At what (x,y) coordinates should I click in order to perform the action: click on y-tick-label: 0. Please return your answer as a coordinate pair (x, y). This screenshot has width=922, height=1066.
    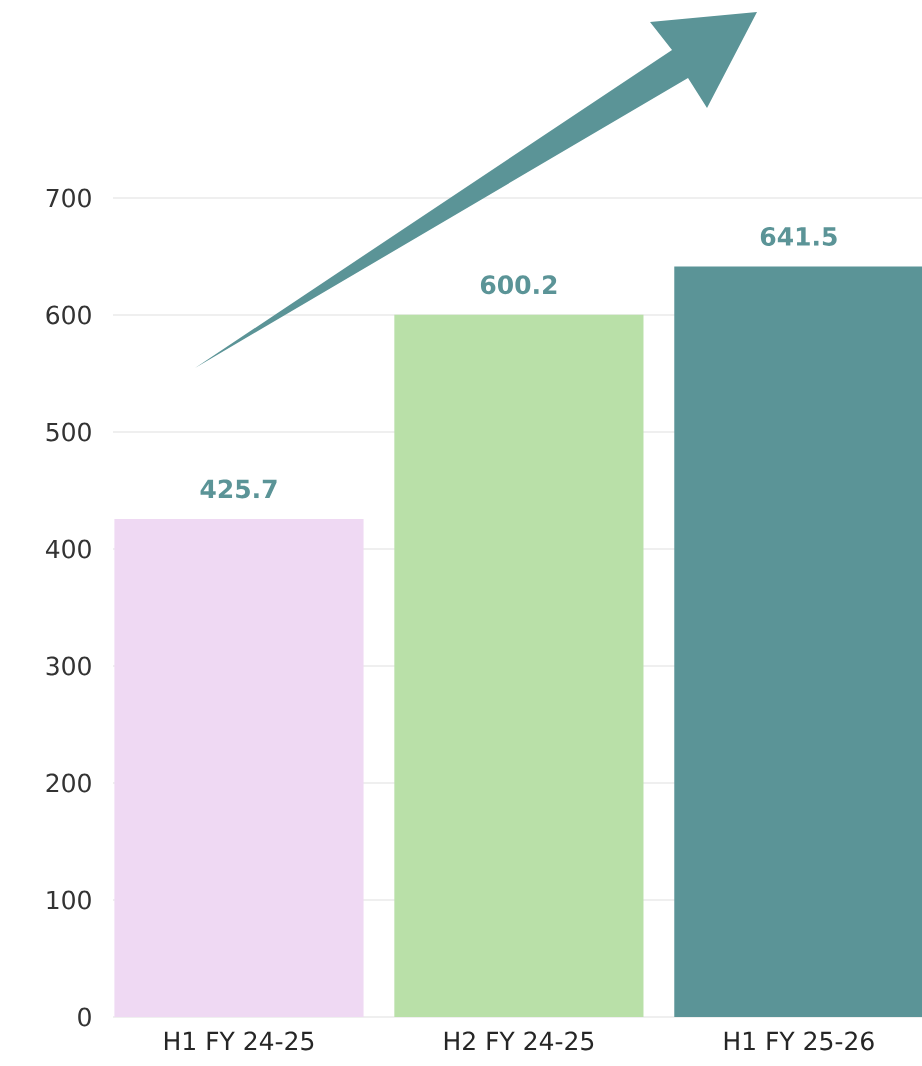
    Looking at the image, I should click on (84, 1017).